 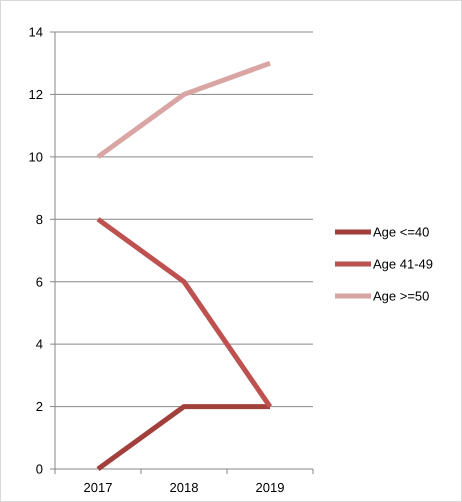 What do you see at coordinates (39, 344) in the screenshot?
I see `y-tick-label: 4` at bounding box center [39, 344].